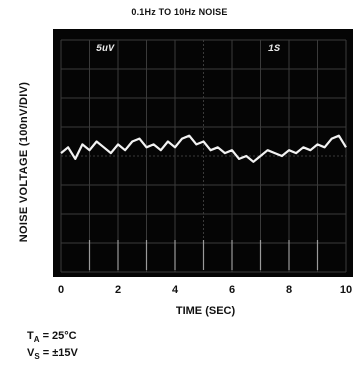 This screenshot has width=359, height=371. I want to click on x-tick-label: 6, so click(232, 290).